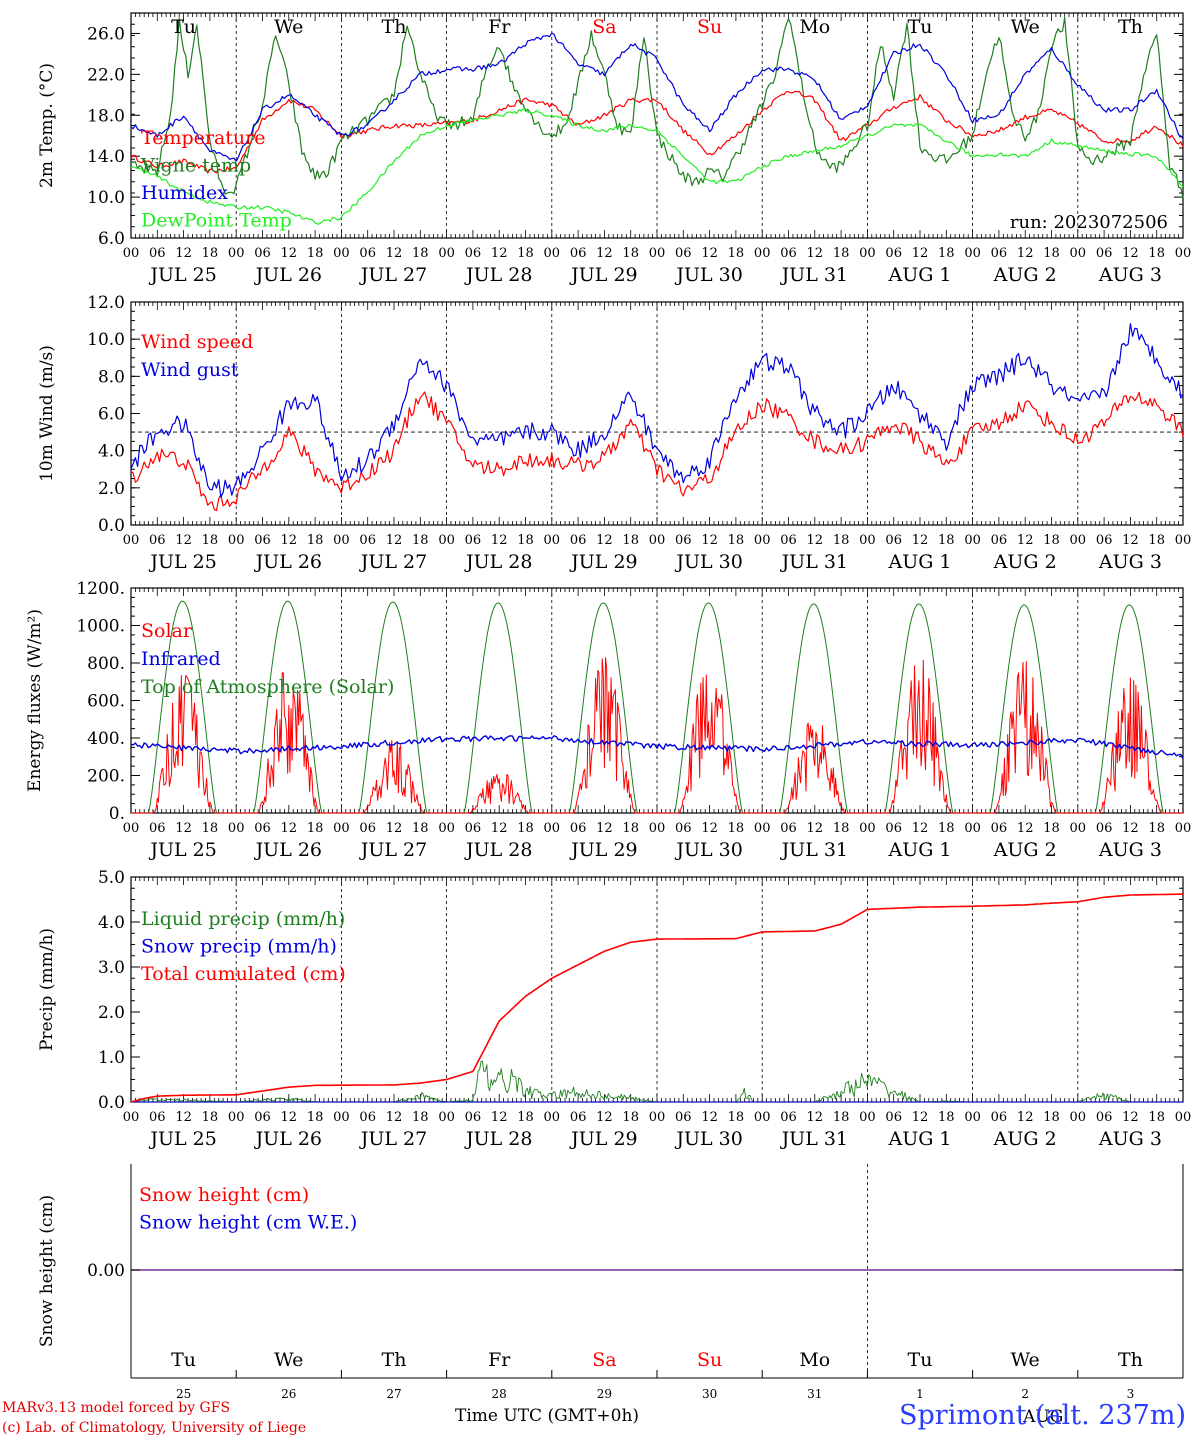  I want to click on precip-ylabel: Precip (mm/h), so click(47, 989).